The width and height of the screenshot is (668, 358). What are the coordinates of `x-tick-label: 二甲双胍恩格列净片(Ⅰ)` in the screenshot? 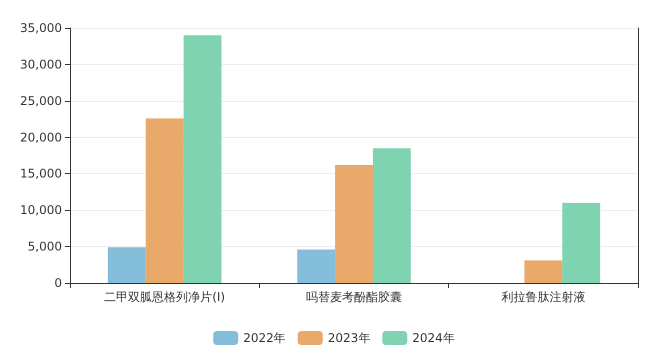 It's located at (165, 297).